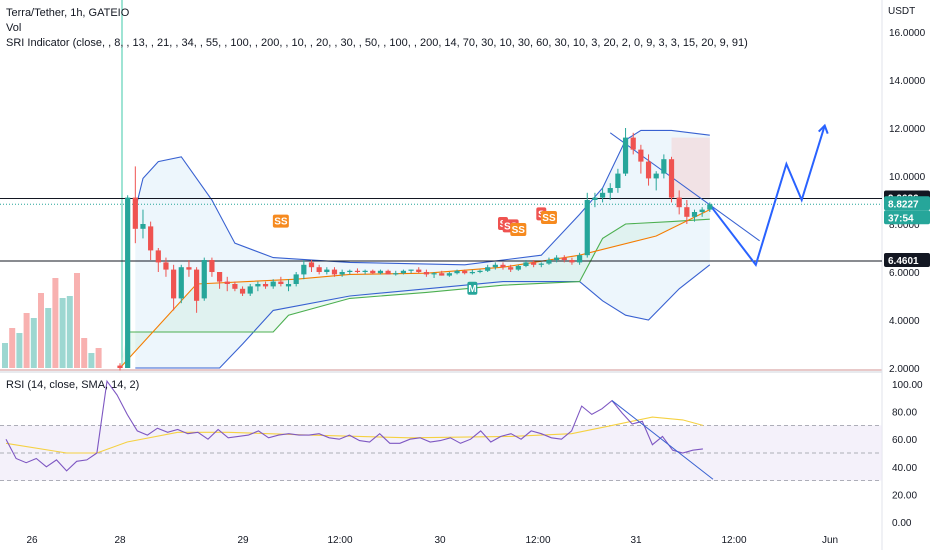 The height and width of the screenshot is (555, 932). Describe the element at coordinates (684, 187) in the screenshot. I see `descending-trendline` at that location.